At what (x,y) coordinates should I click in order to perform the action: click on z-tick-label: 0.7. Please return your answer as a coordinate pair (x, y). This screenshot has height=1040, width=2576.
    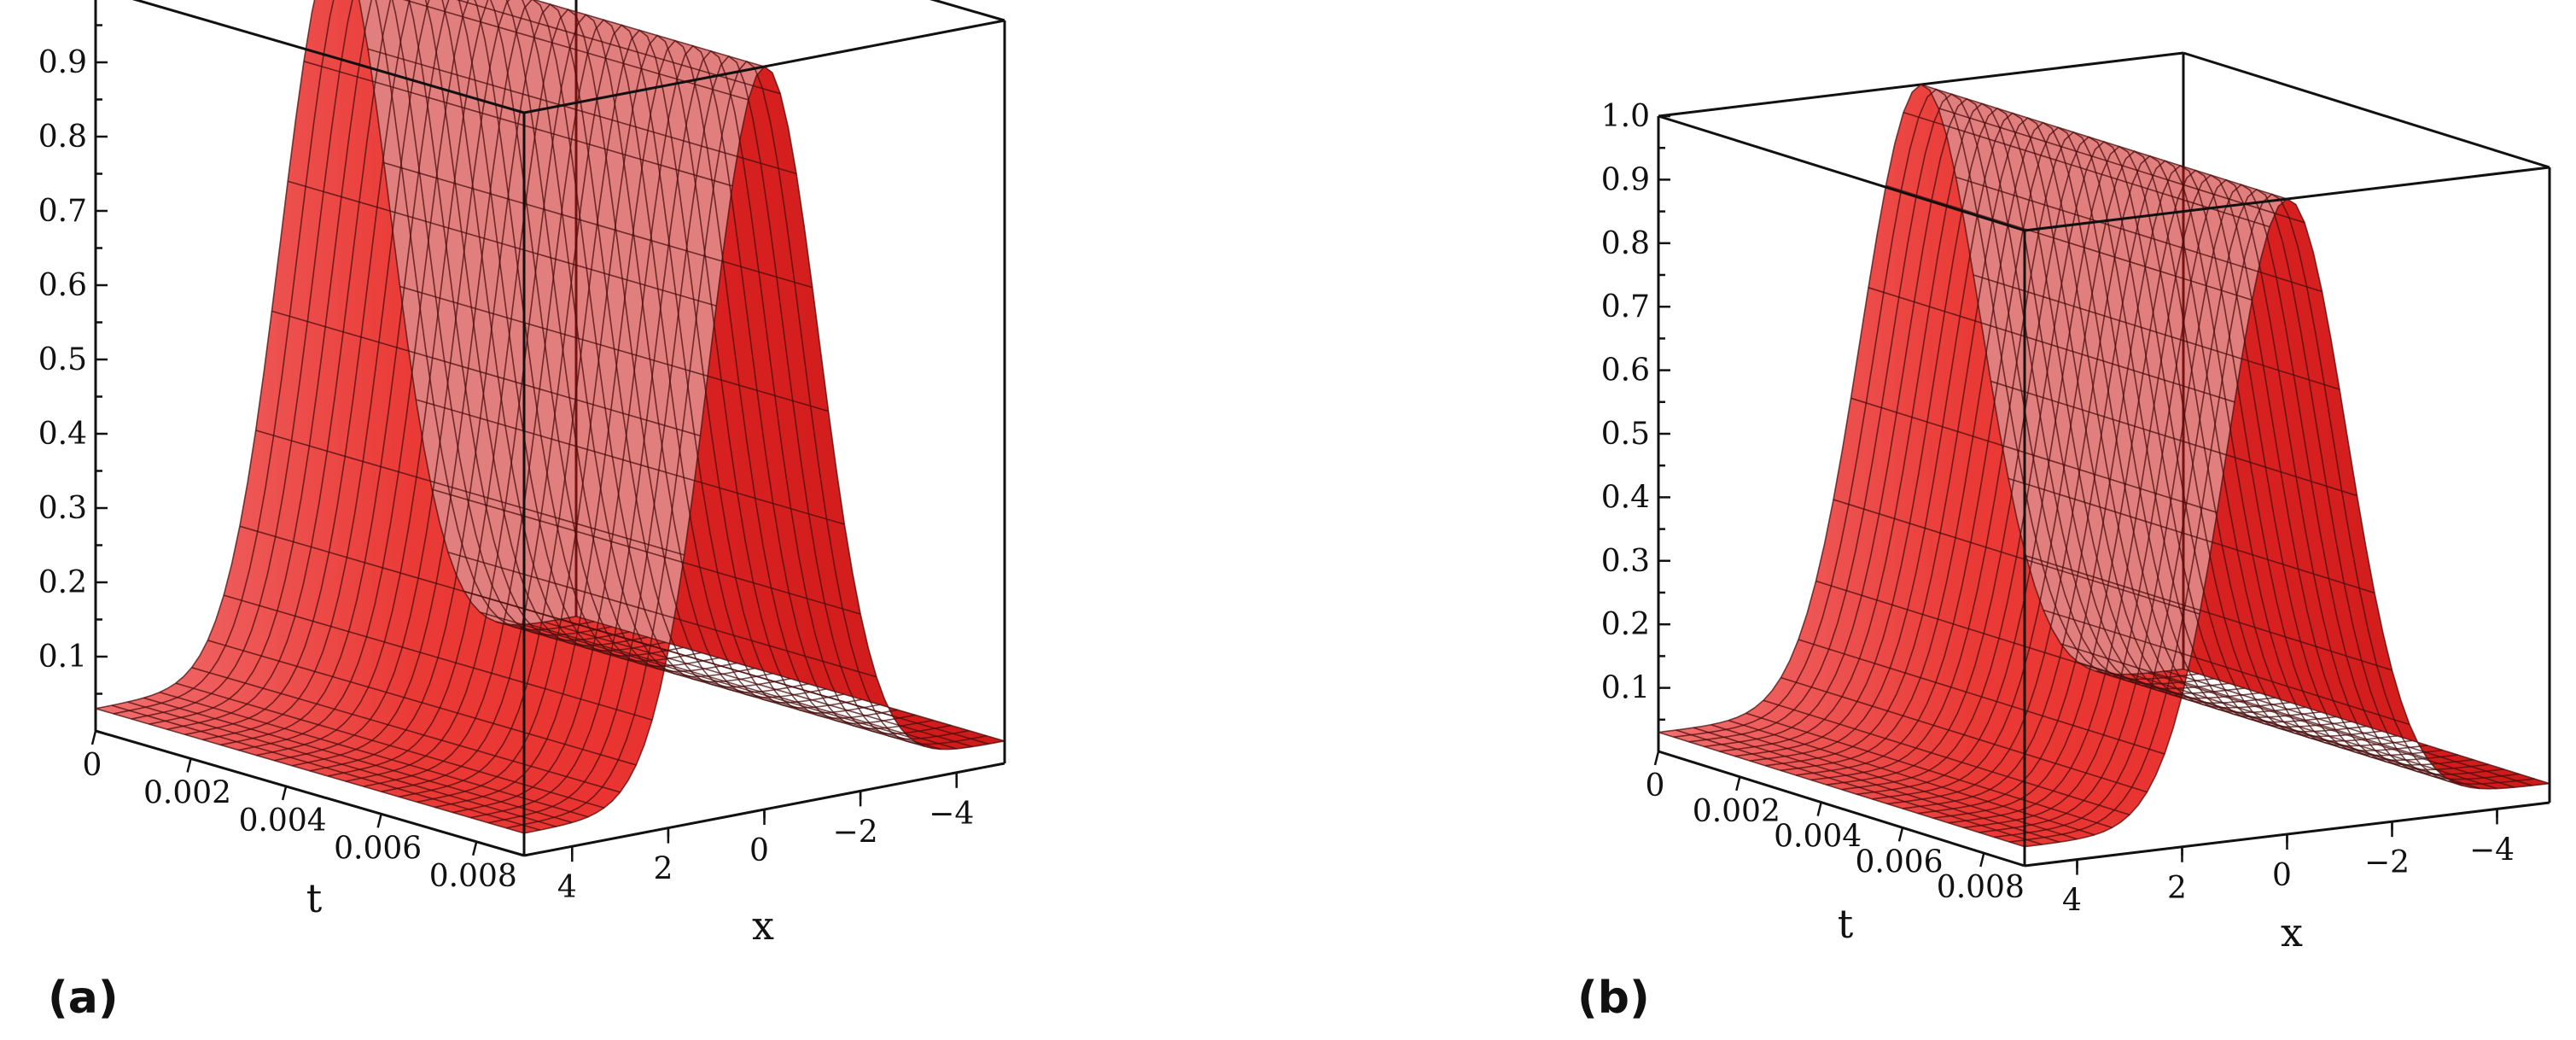
    Looking at the image, I should click on (1625, 306).